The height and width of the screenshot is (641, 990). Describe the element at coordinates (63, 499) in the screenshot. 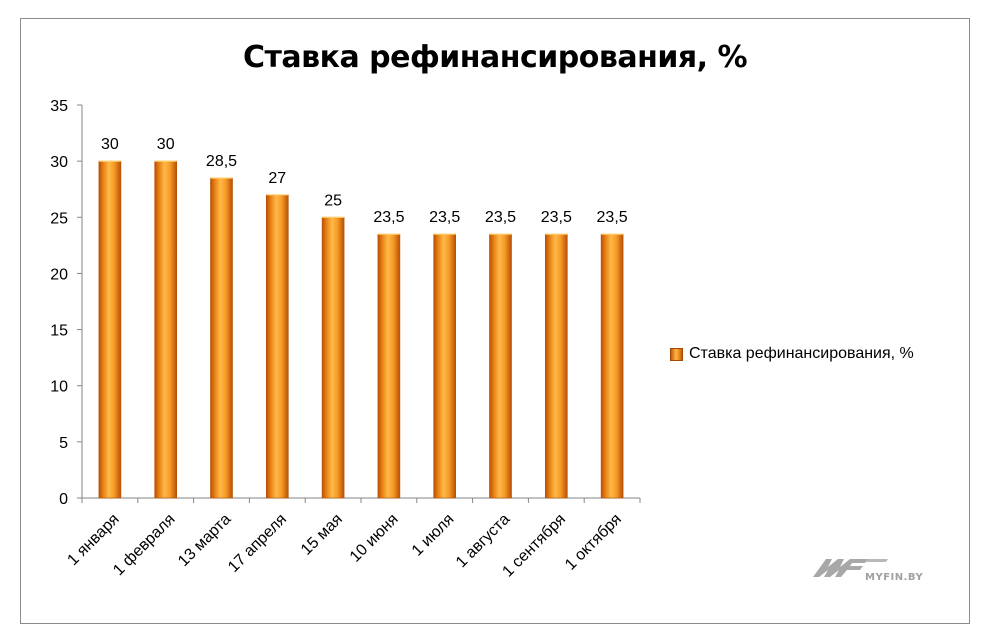

I see `y-tick-label: 0` at that location.